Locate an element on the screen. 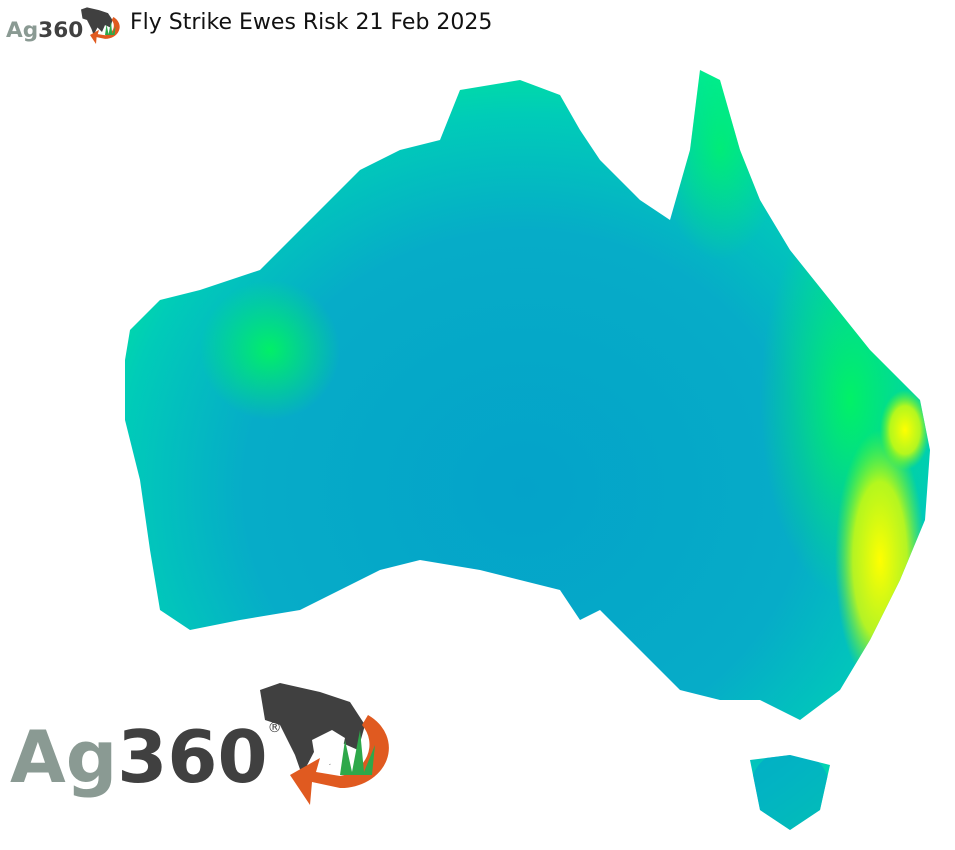 This screenshot has width=955, height=850. cow-icon is located at coordinates (312, 729).